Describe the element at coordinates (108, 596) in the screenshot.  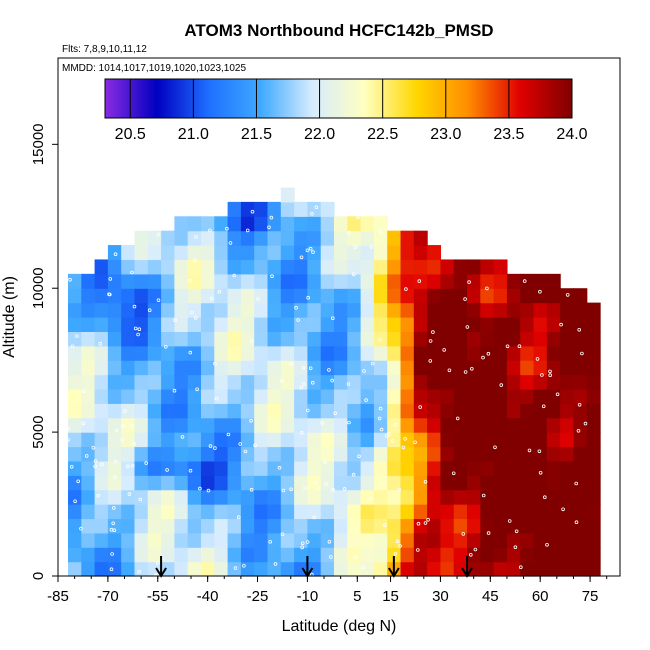
I see `x-tick-label: -70` at that location.